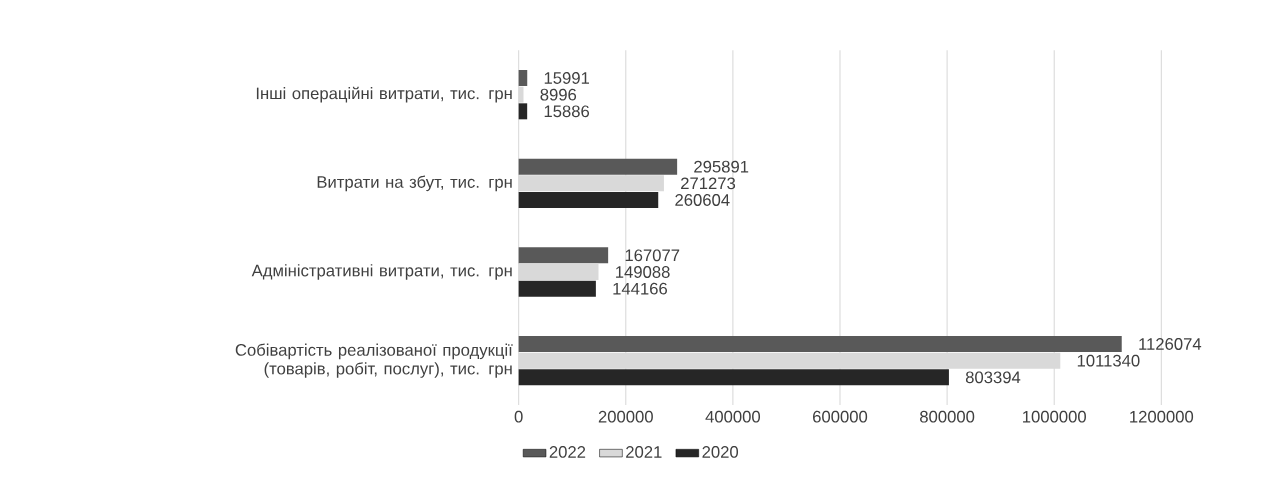 The image size is (1271, 485). What do you see at coordinates (652, 255) in the screenshot?
I see `data-label: 167077` at bounding box center [652, 255].